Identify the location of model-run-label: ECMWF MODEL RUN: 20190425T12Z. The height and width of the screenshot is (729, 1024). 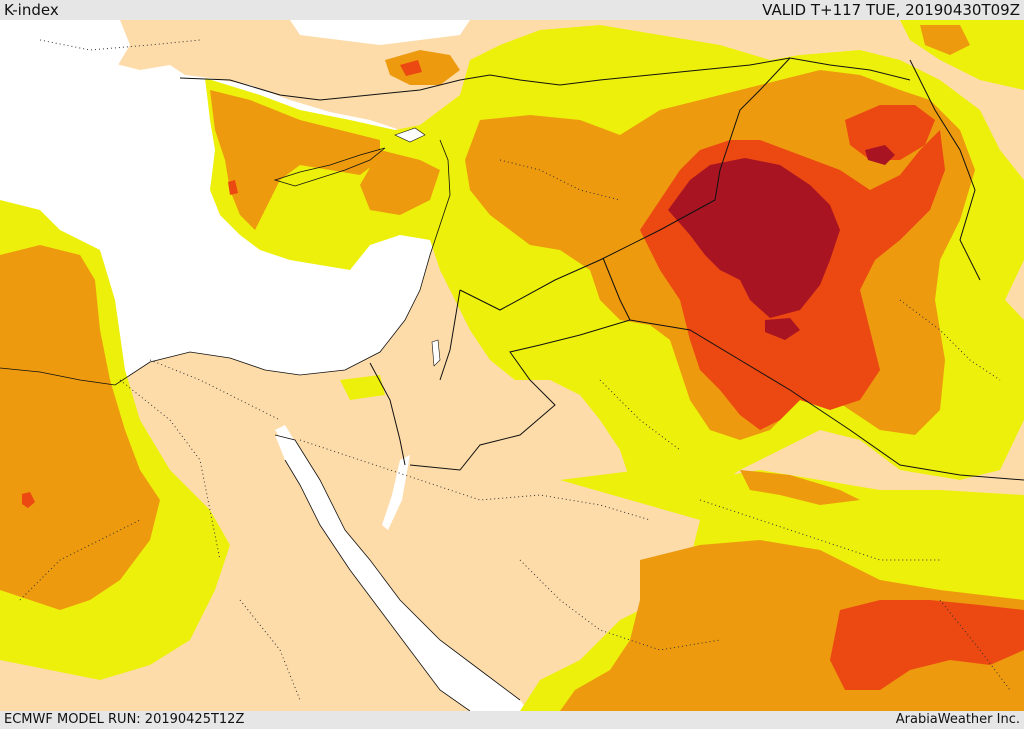
(124, 719).